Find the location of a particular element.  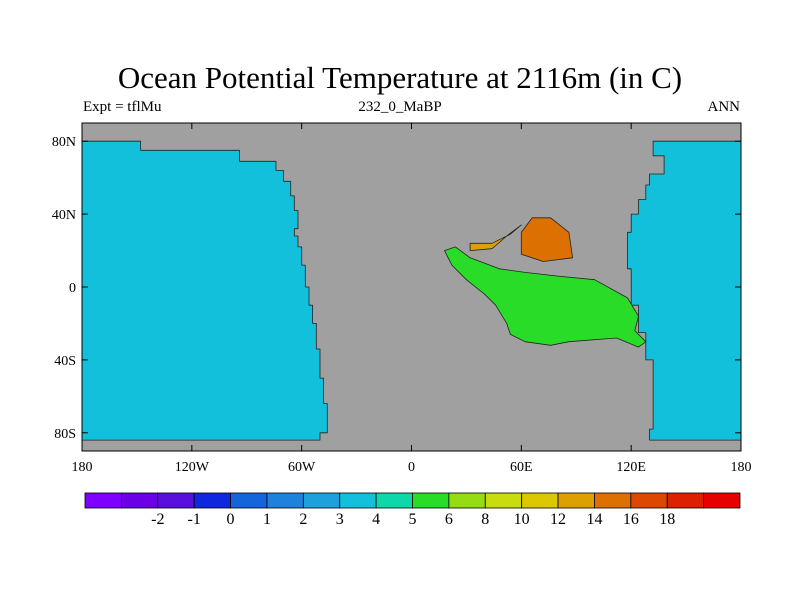

period-label: 232_0_MaBP is located at coordinates (400, 107).